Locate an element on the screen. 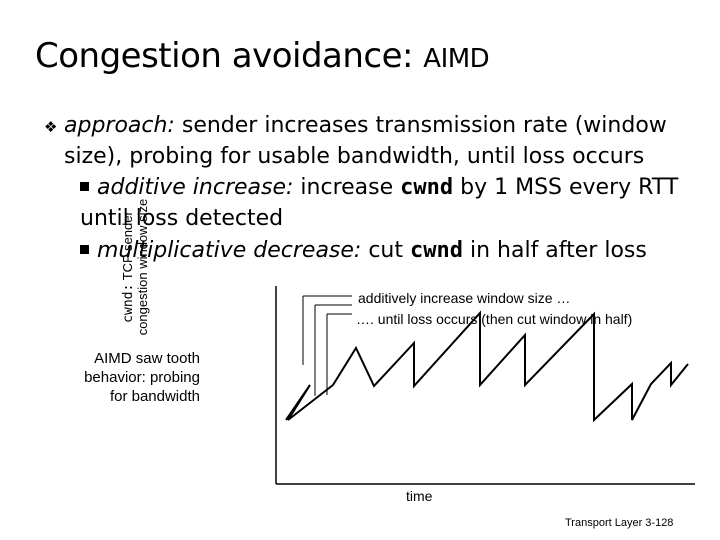 This screenshot has height=540, width=720. approach-label: approach: is located at coordinates (119, 125).